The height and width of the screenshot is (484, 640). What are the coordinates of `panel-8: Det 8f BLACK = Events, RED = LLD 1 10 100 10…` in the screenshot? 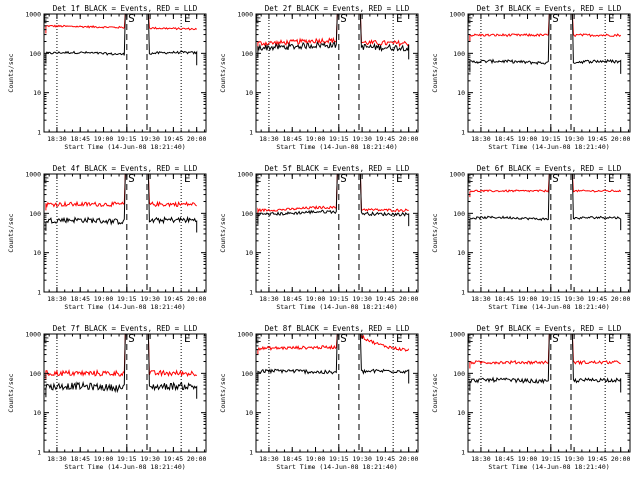 It's located at (319, 397).